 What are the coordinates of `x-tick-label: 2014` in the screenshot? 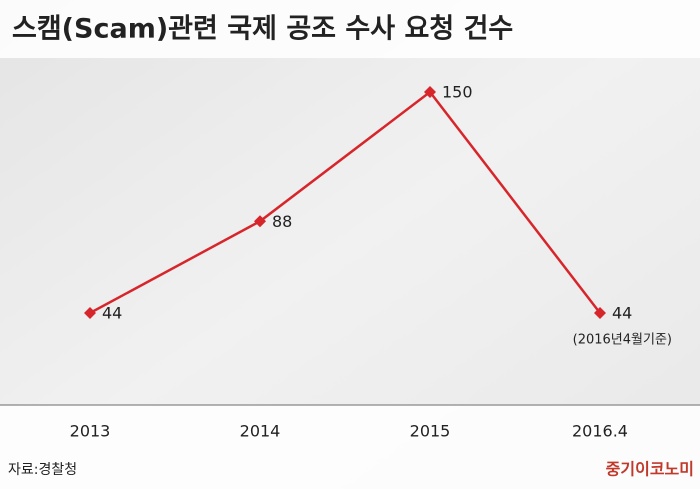 It's located at (260, 431).